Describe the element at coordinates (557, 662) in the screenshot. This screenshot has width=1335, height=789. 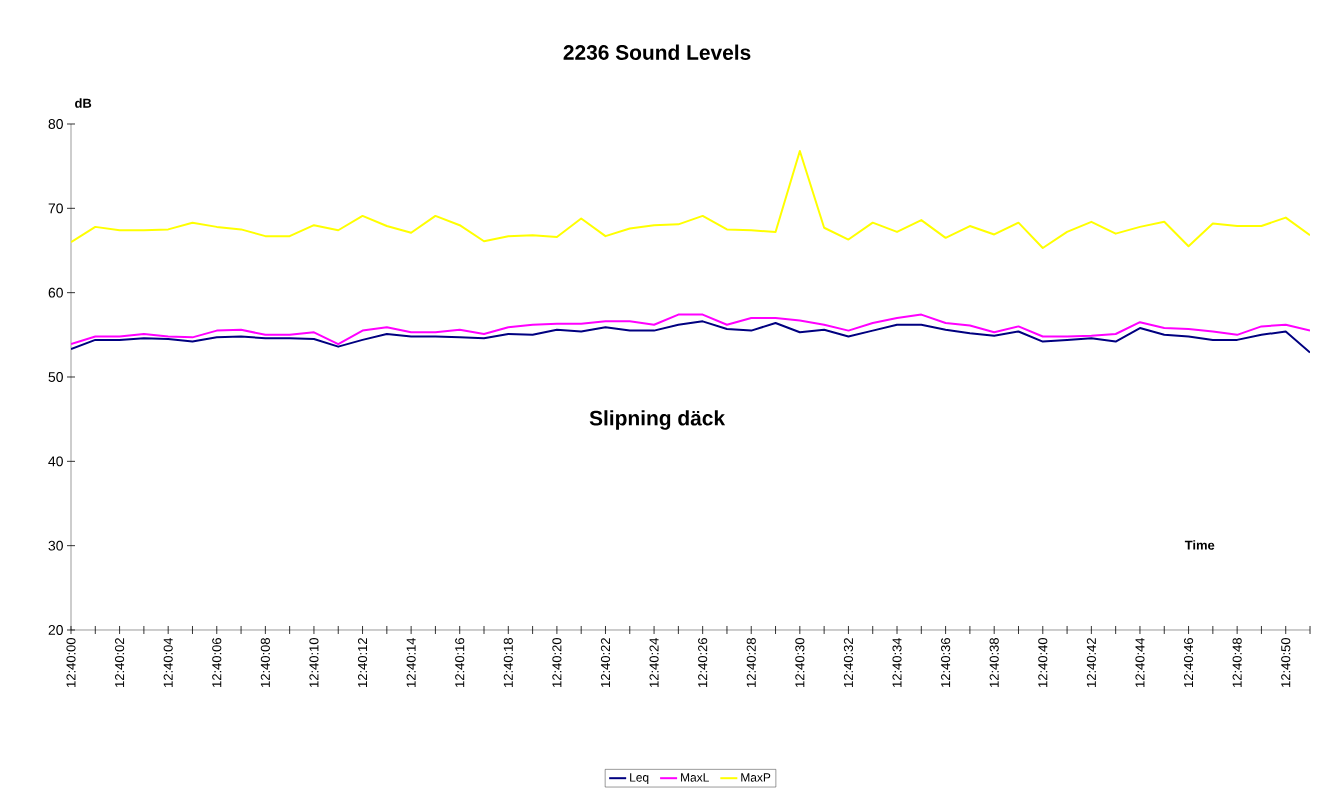
I see `x-tick-label: 12:40:20` at that location.